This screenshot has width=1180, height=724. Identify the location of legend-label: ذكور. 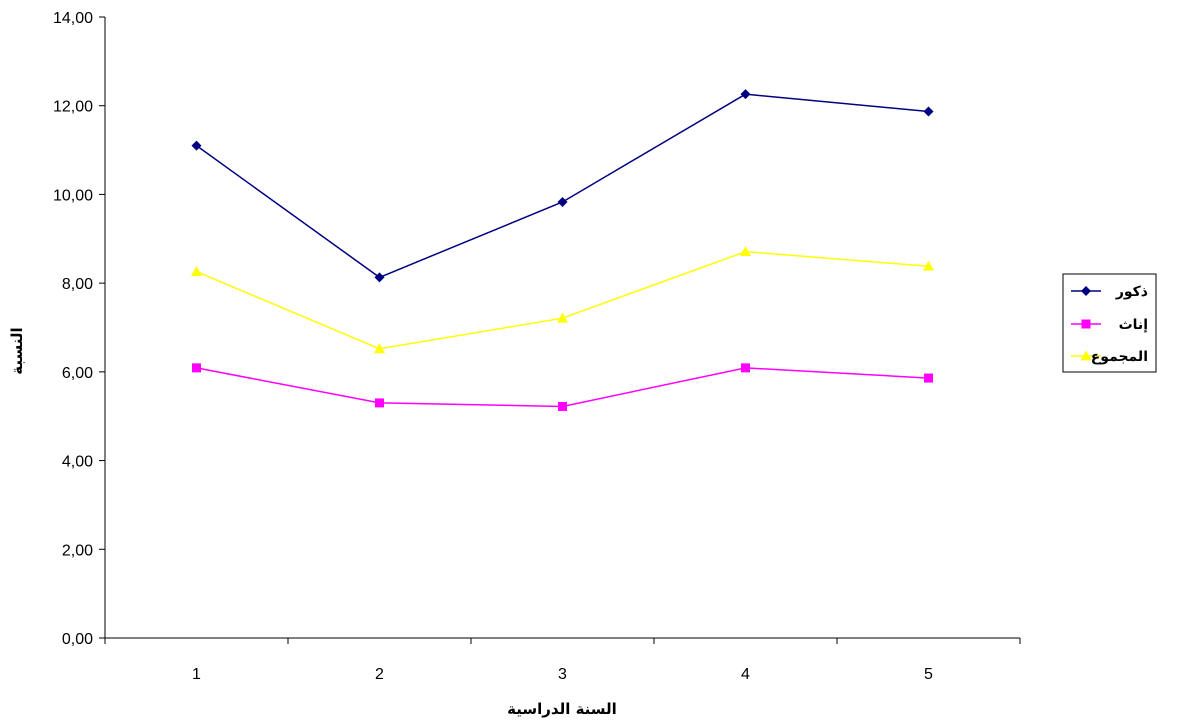
(1131, 292).